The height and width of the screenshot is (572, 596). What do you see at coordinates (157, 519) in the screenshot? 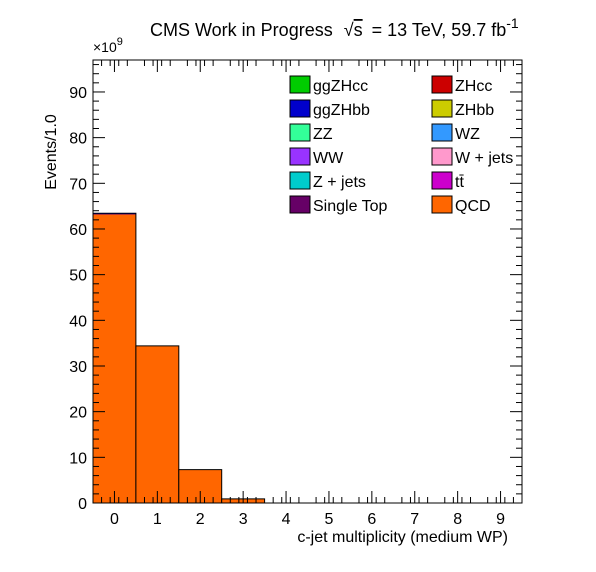
I see `x-tick-label-1: 1` at bounding box center [157, 519].